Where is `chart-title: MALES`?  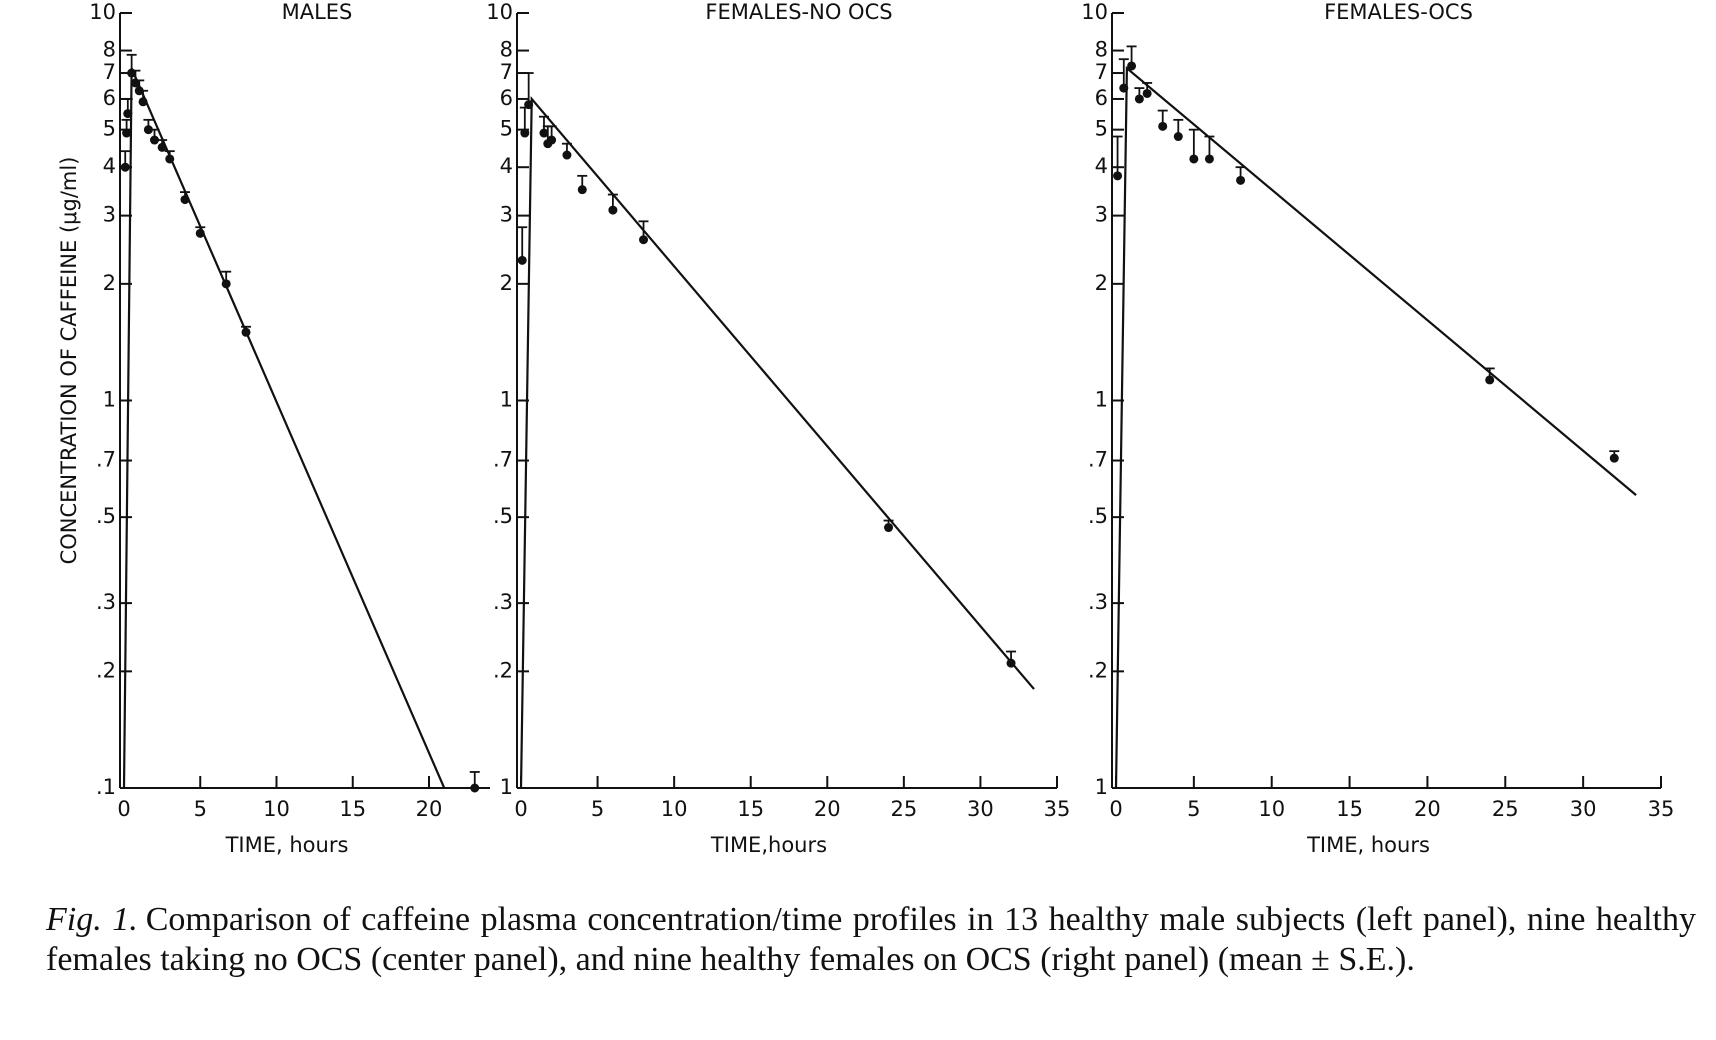 chart-title: MALES is located at coordinates (317, 12).